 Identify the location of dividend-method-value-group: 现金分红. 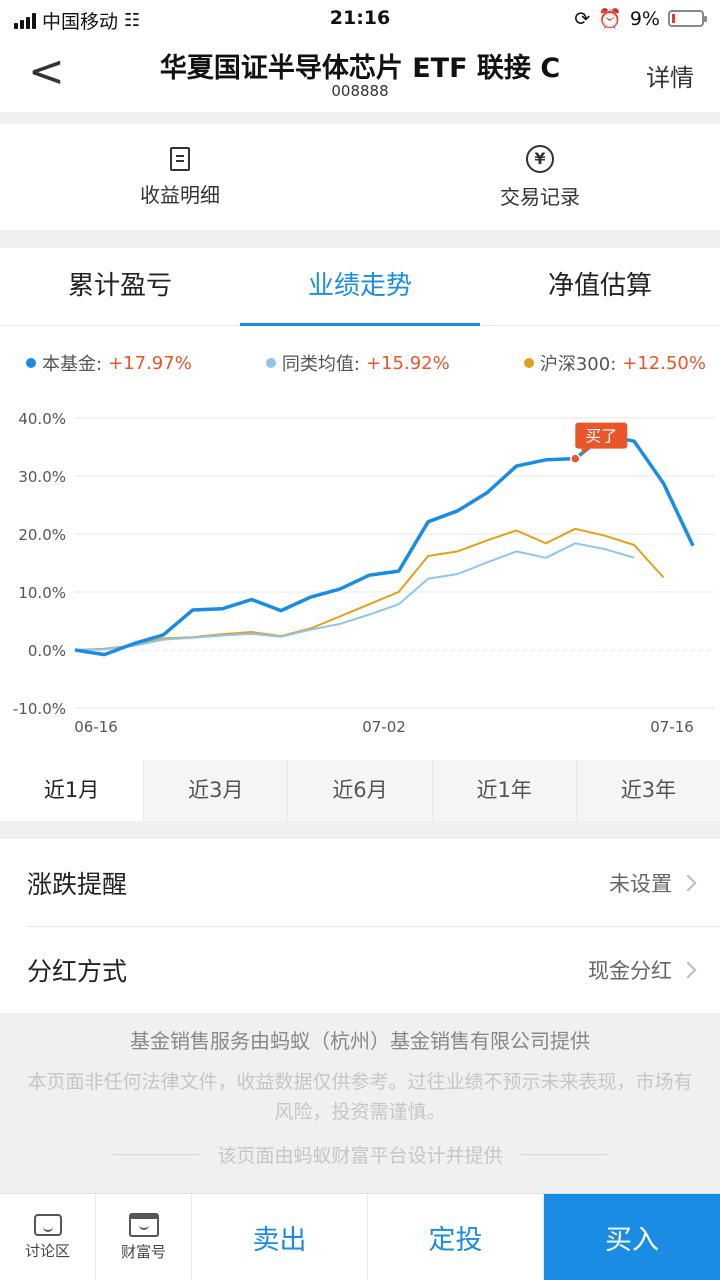
(642, 970).